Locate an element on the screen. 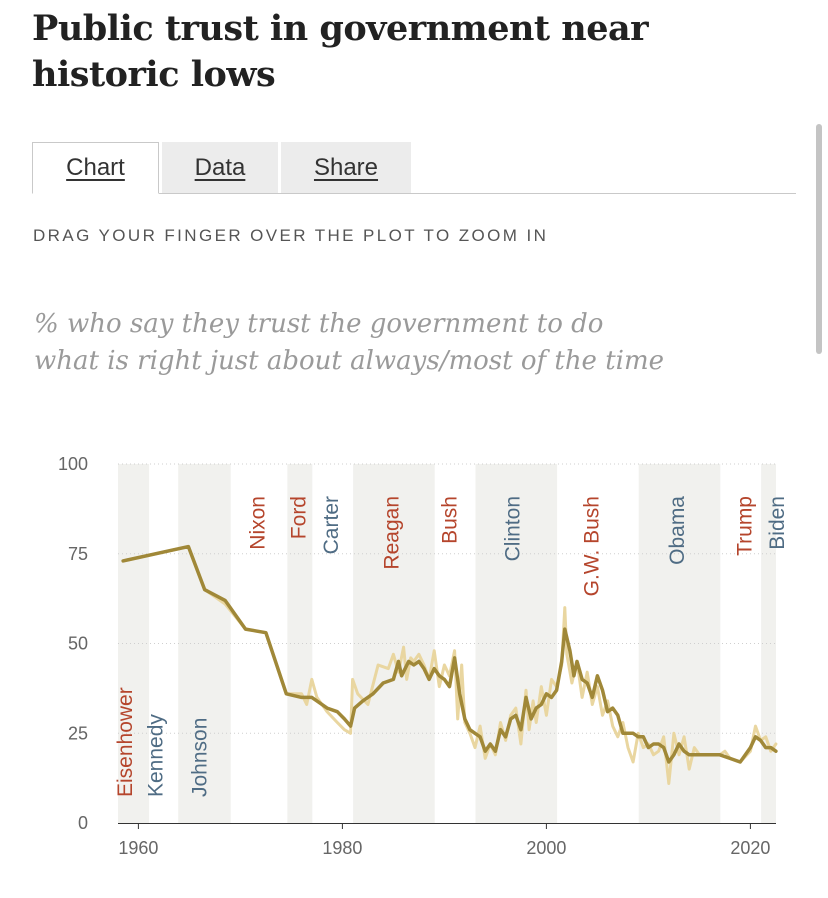  x-tick-label-1980: 1980 is located at coordinates (342, 848).